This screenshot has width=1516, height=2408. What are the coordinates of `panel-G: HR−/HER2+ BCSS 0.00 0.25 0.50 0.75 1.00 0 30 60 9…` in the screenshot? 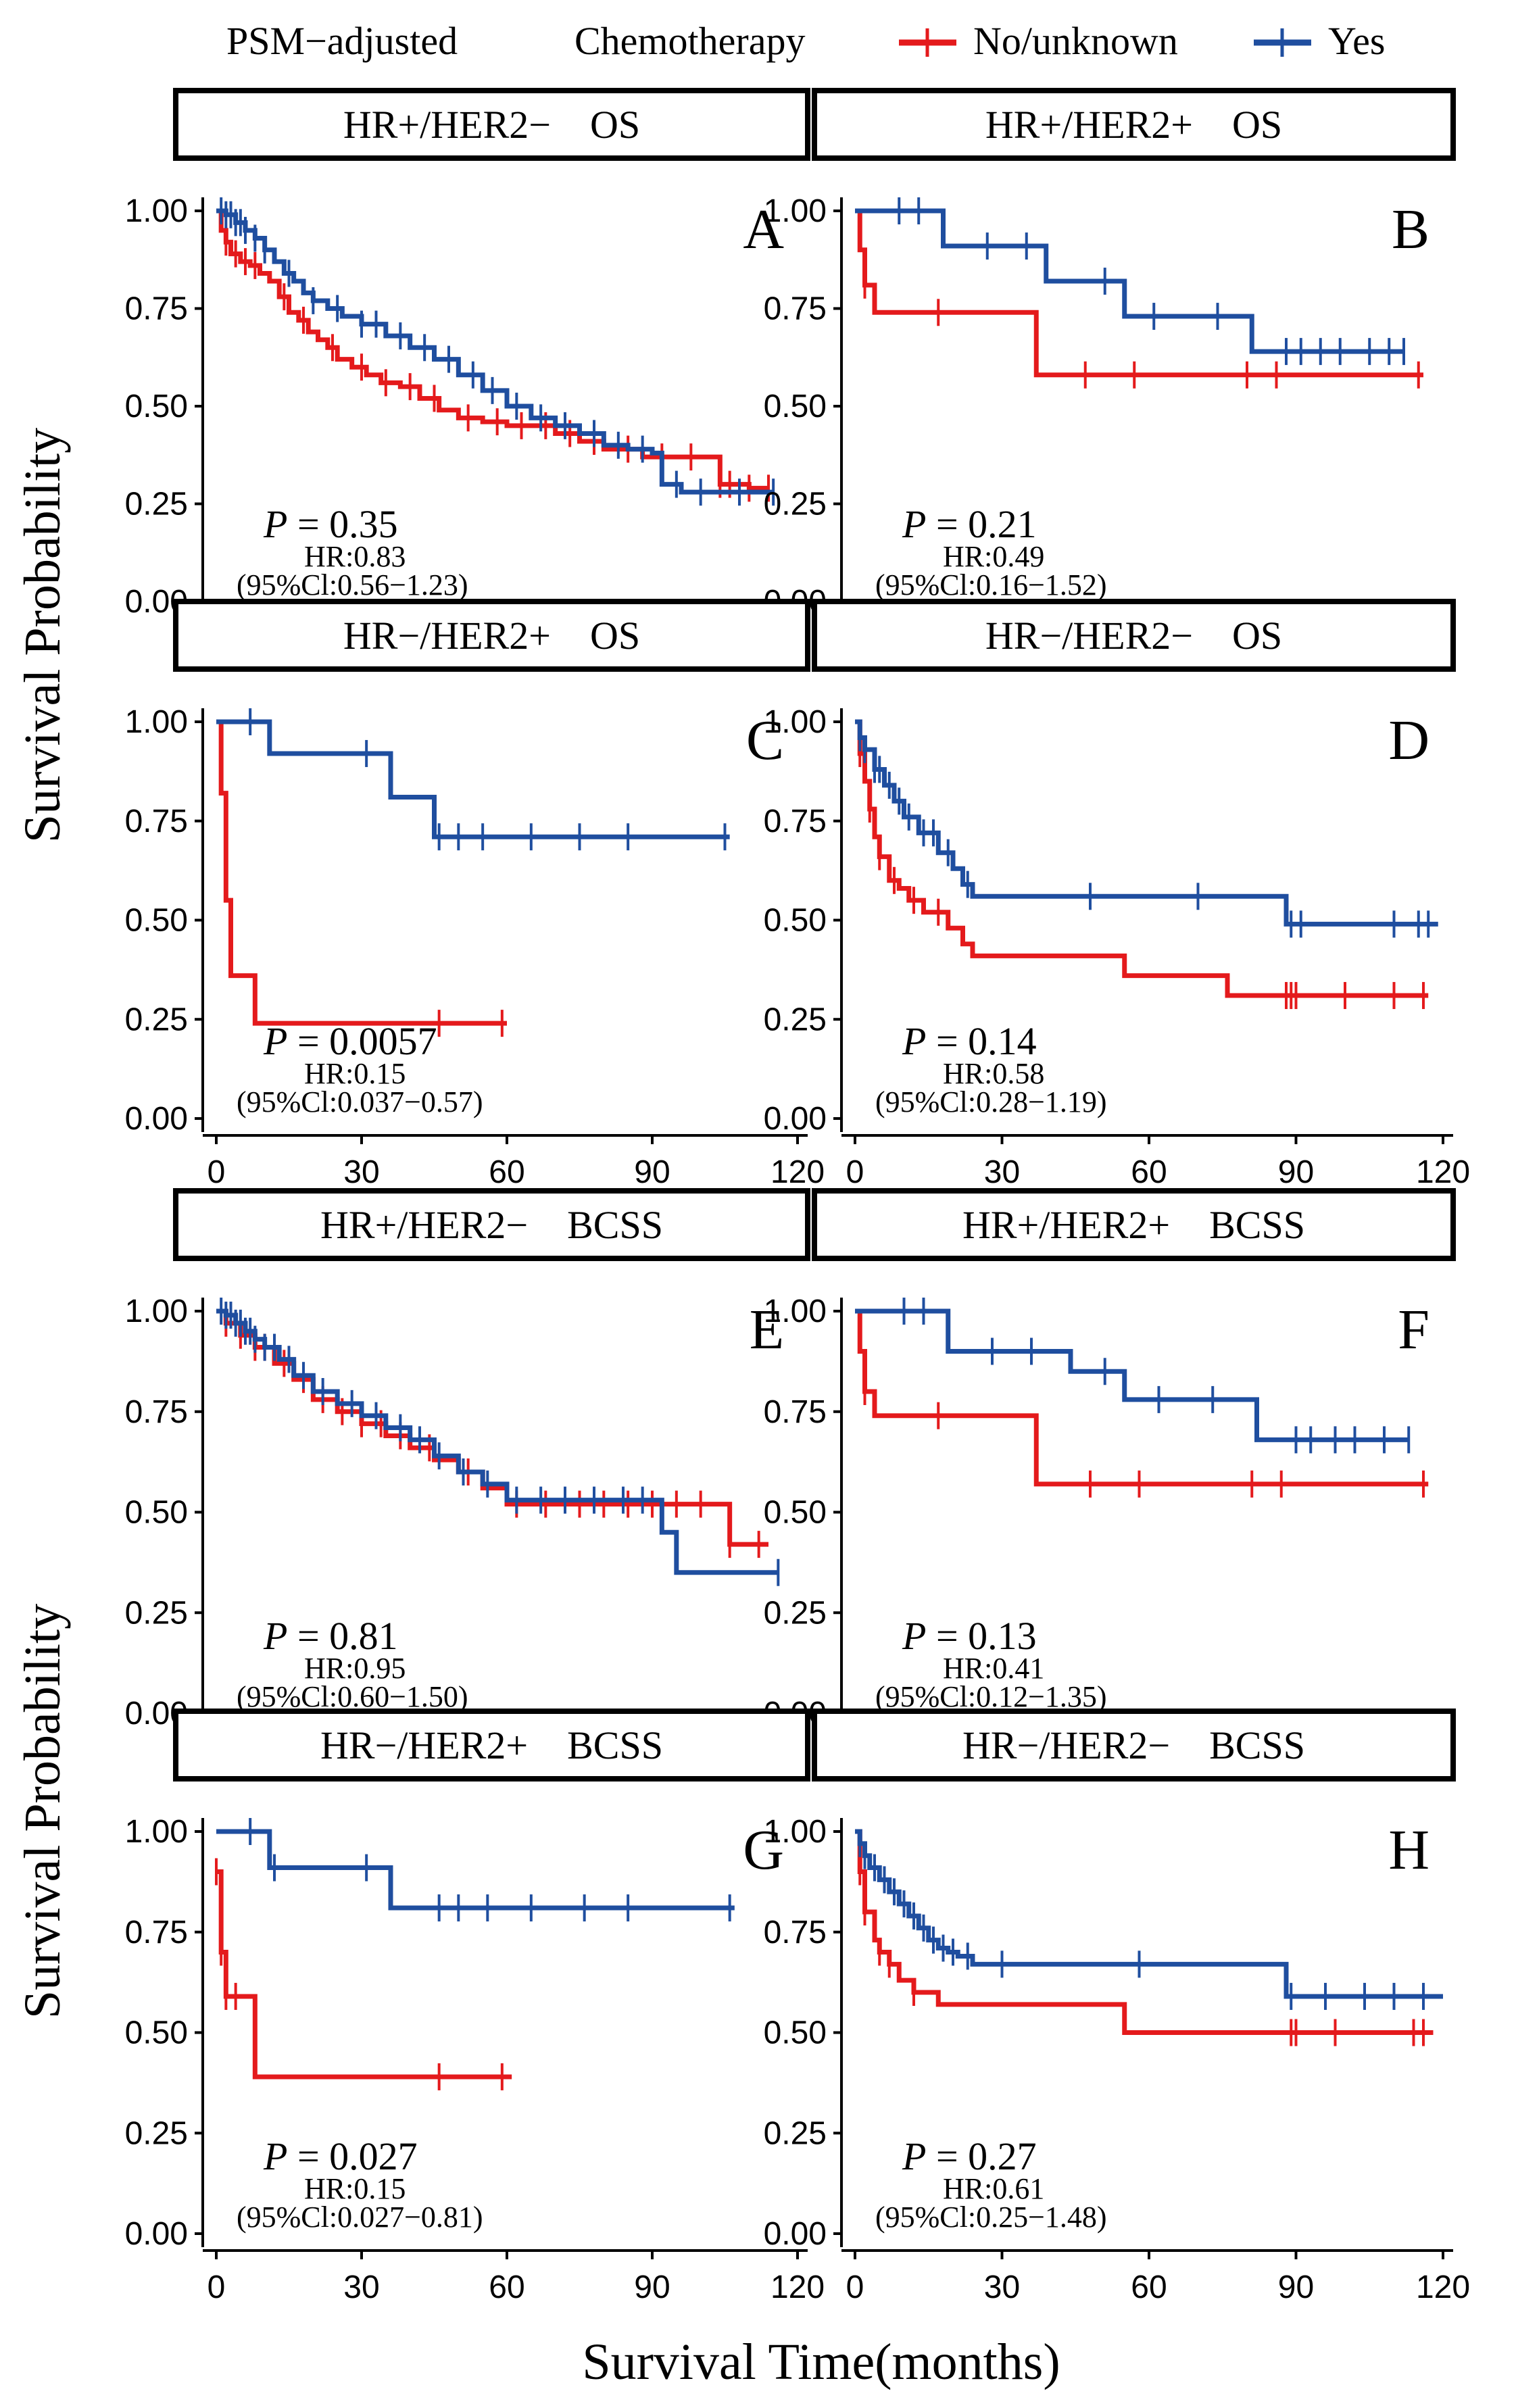 It's located at (475, 2007).